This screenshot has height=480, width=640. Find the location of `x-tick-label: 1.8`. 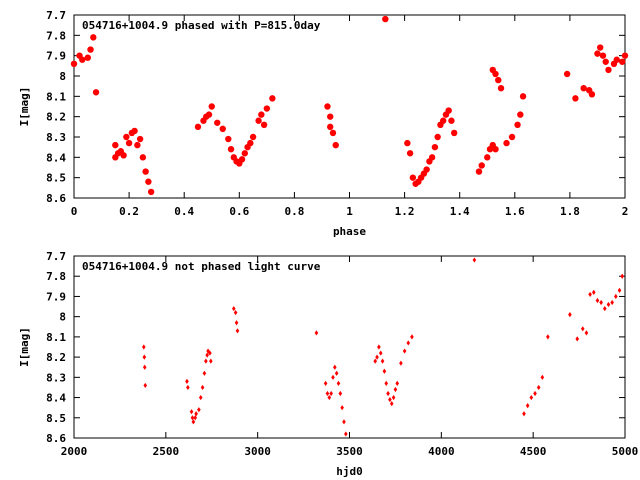

x-tick-label: 1.8 is located at coordinates (570, 211).